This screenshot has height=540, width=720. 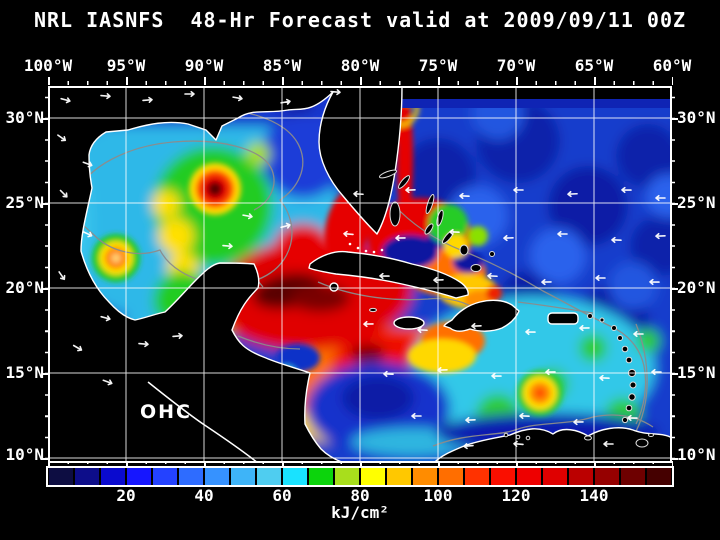 What do you see at coordinates (438, 65) in the screenshot?
I see `lon-tick-label: 75°W` at bounding box center [438, 65].